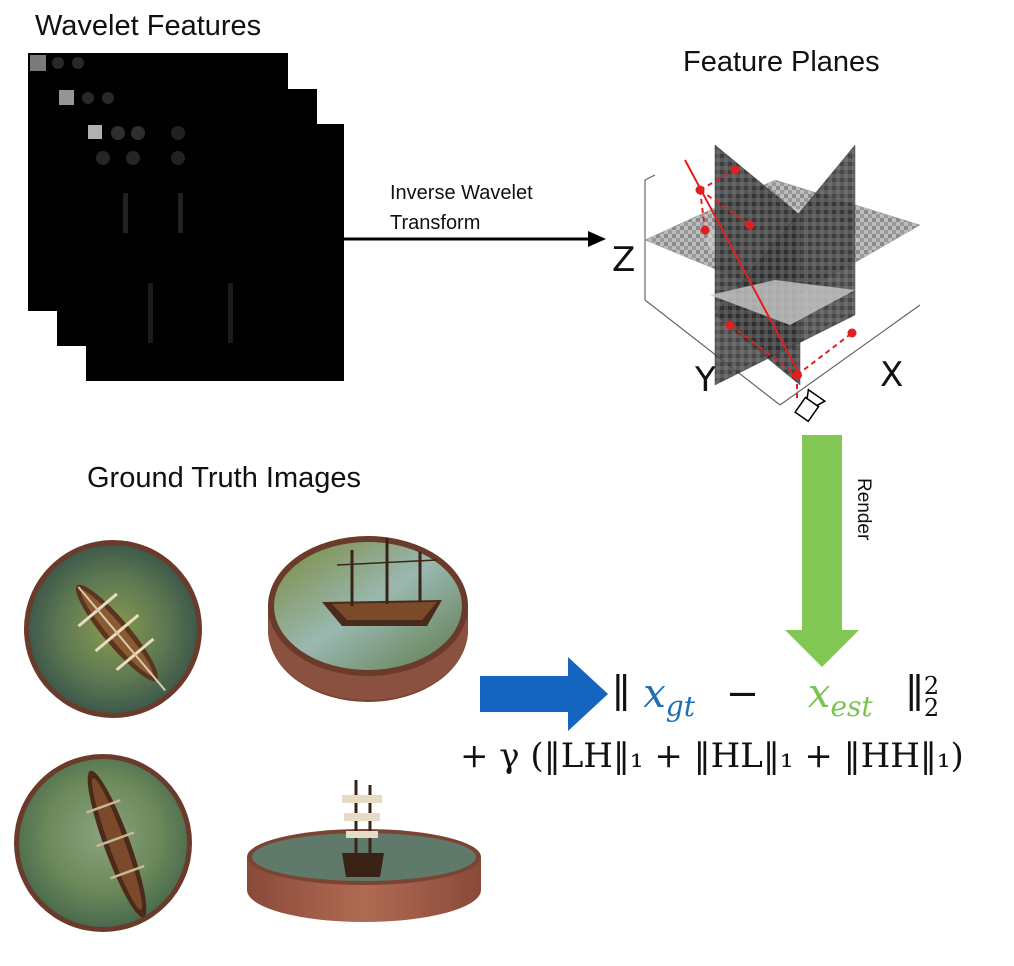 The image size is (1014, 966). What do you see at coordinates (148, 26) in the screenshot?
I see `wavelet-features-title: Wavelet Features` at bounding box center [148, 26].